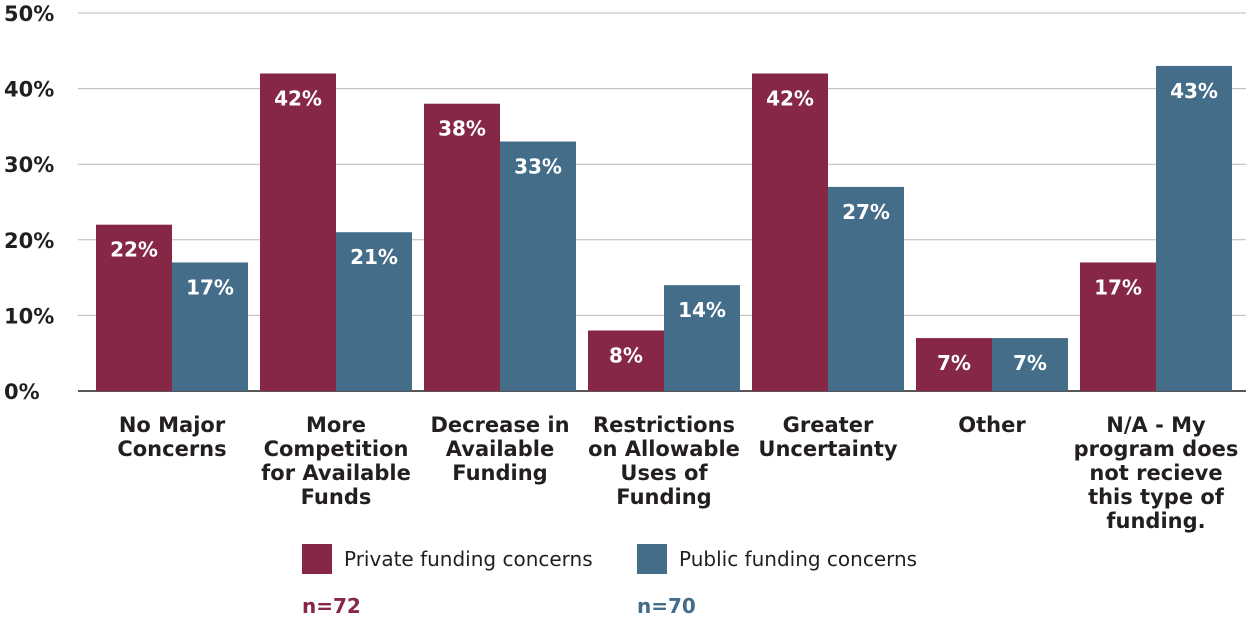  Describe the element at coordinates (1156, 425) in the screenshot. I see `category-label-line: N/A - My` at that location.